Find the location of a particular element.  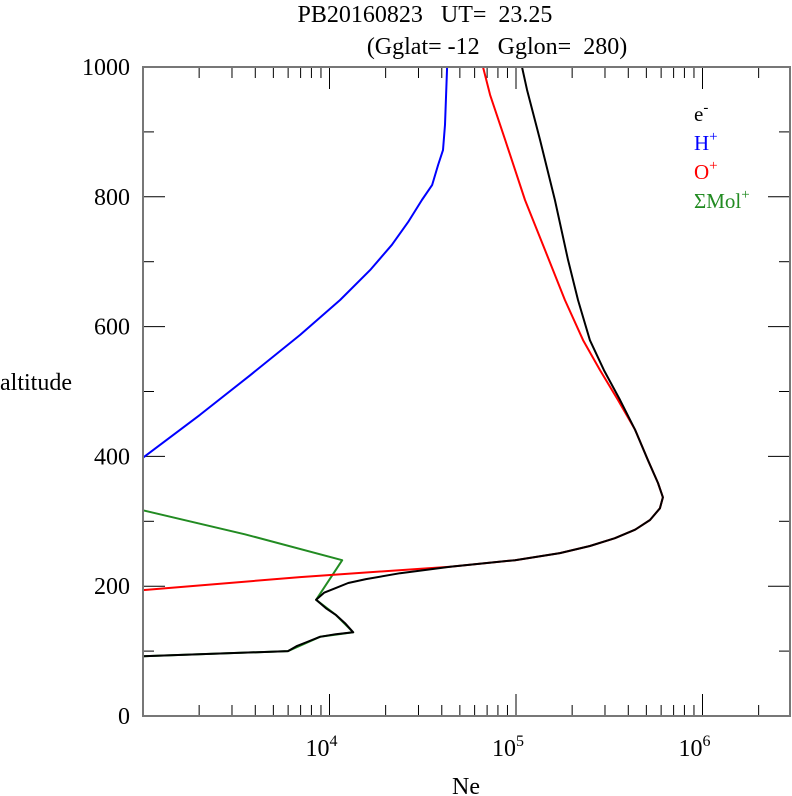

y-tick-label: 400 is located at coordinates (112, 457).